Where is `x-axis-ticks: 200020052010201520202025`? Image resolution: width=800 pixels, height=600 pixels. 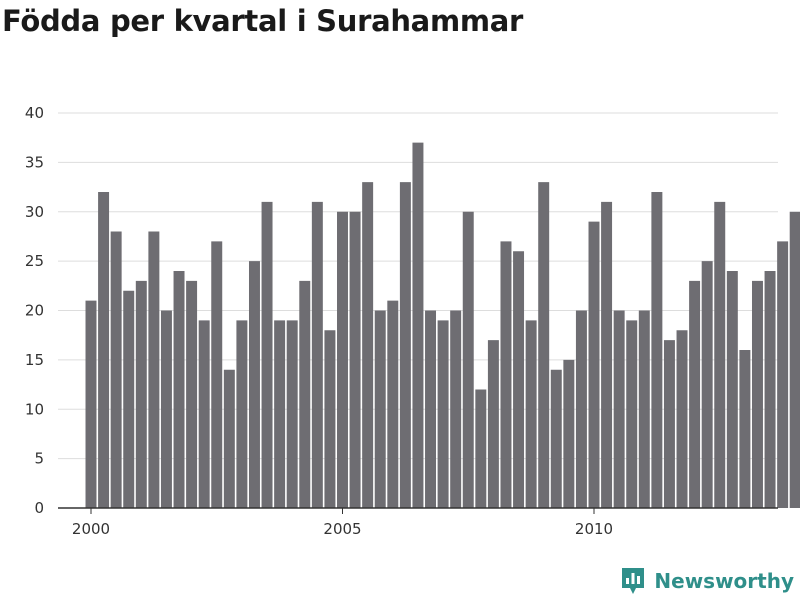
x-axis-ticks: 200020052010201520202025 is located at coordinates (342, 523).